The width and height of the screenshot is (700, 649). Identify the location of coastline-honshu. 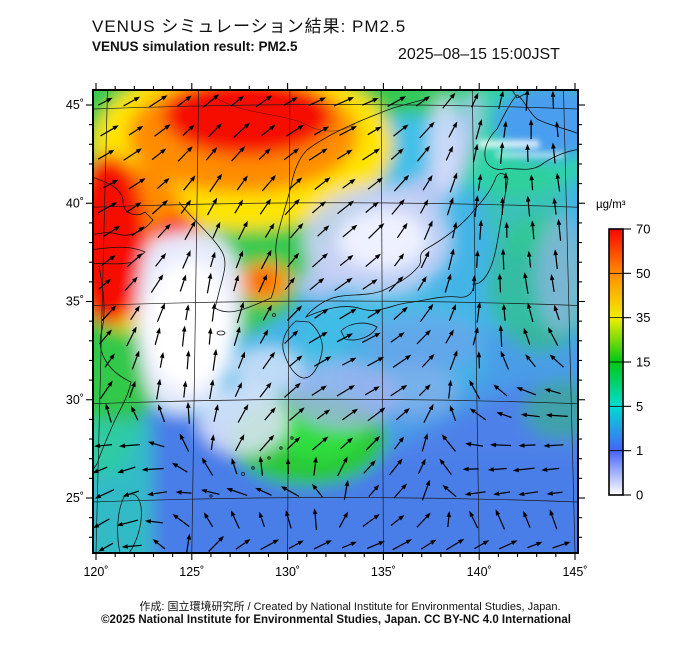
(406, 245).